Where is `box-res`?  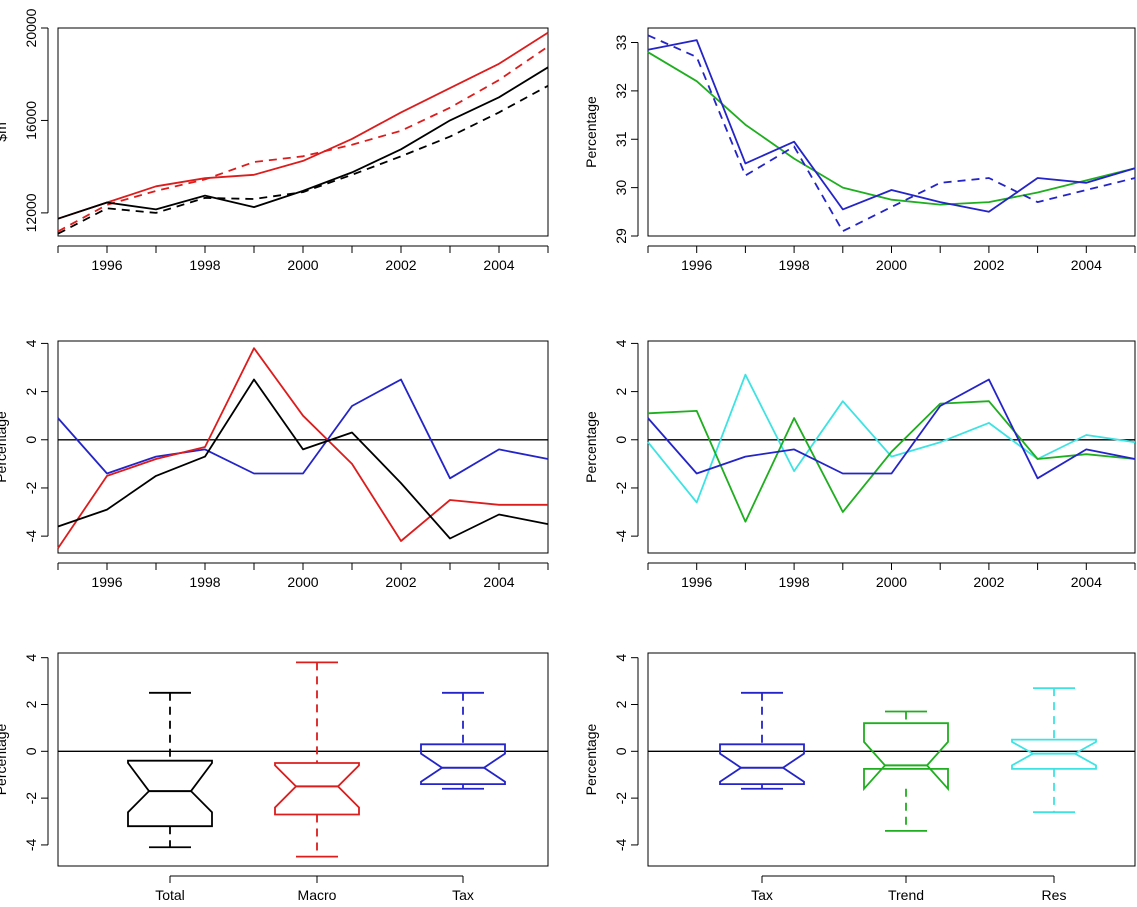 box-res is located at coordinates (1054, 750).